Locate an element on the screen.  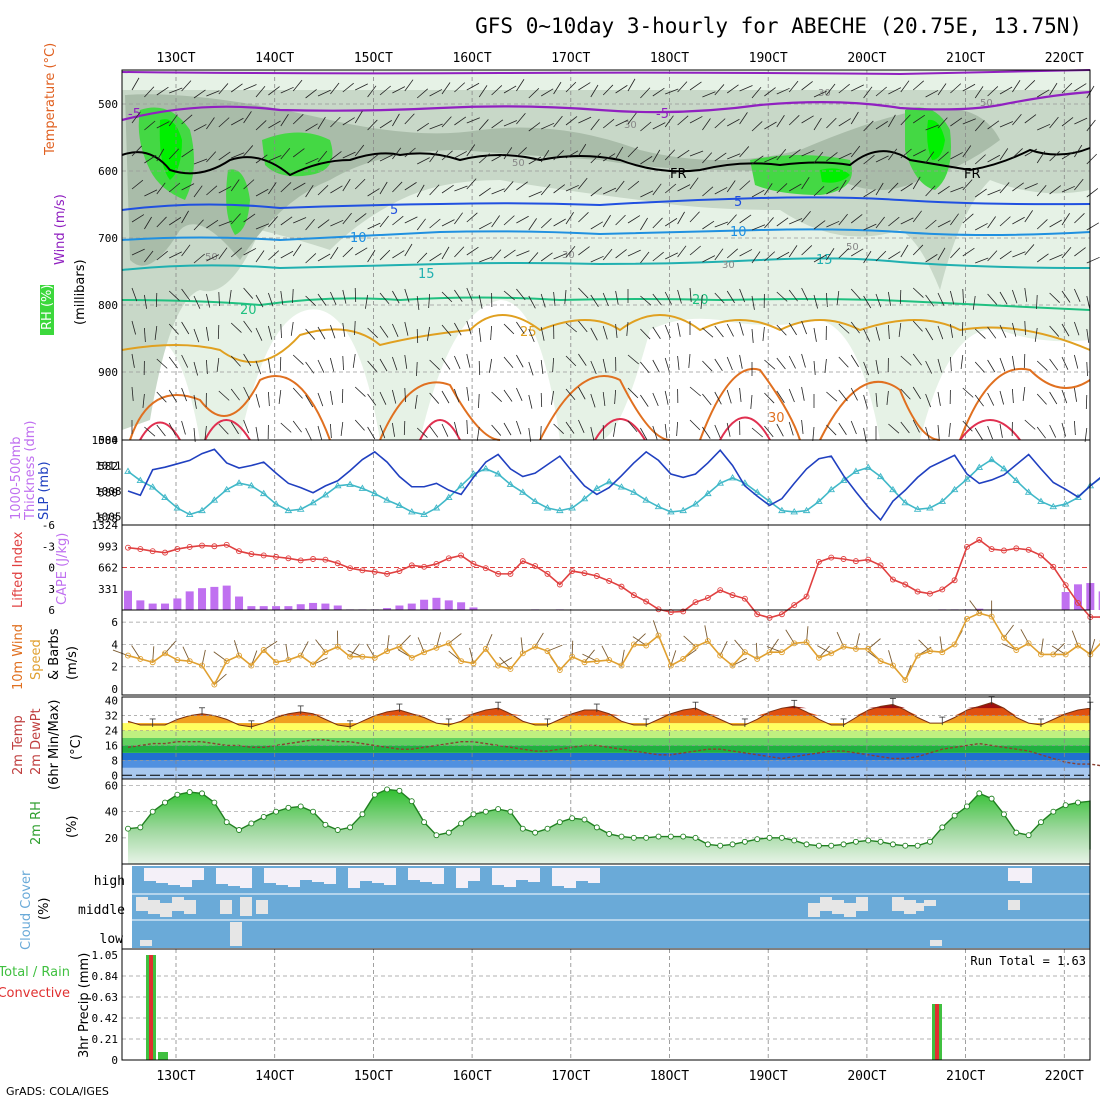
tick-label: 6 is located at coordinates (51, 610).